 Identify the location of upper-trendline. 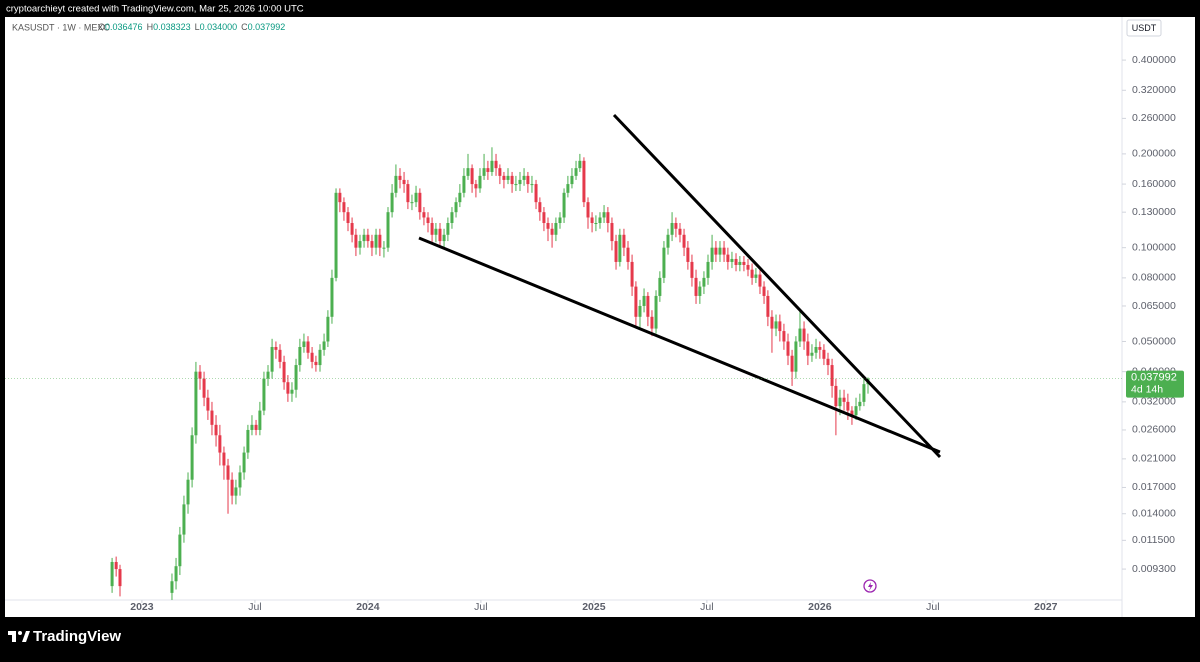
(777, 286).